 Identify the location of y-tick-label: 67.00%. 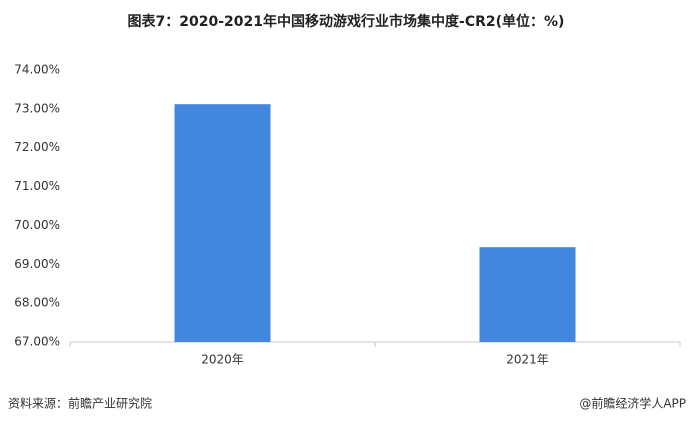
(37, 342).